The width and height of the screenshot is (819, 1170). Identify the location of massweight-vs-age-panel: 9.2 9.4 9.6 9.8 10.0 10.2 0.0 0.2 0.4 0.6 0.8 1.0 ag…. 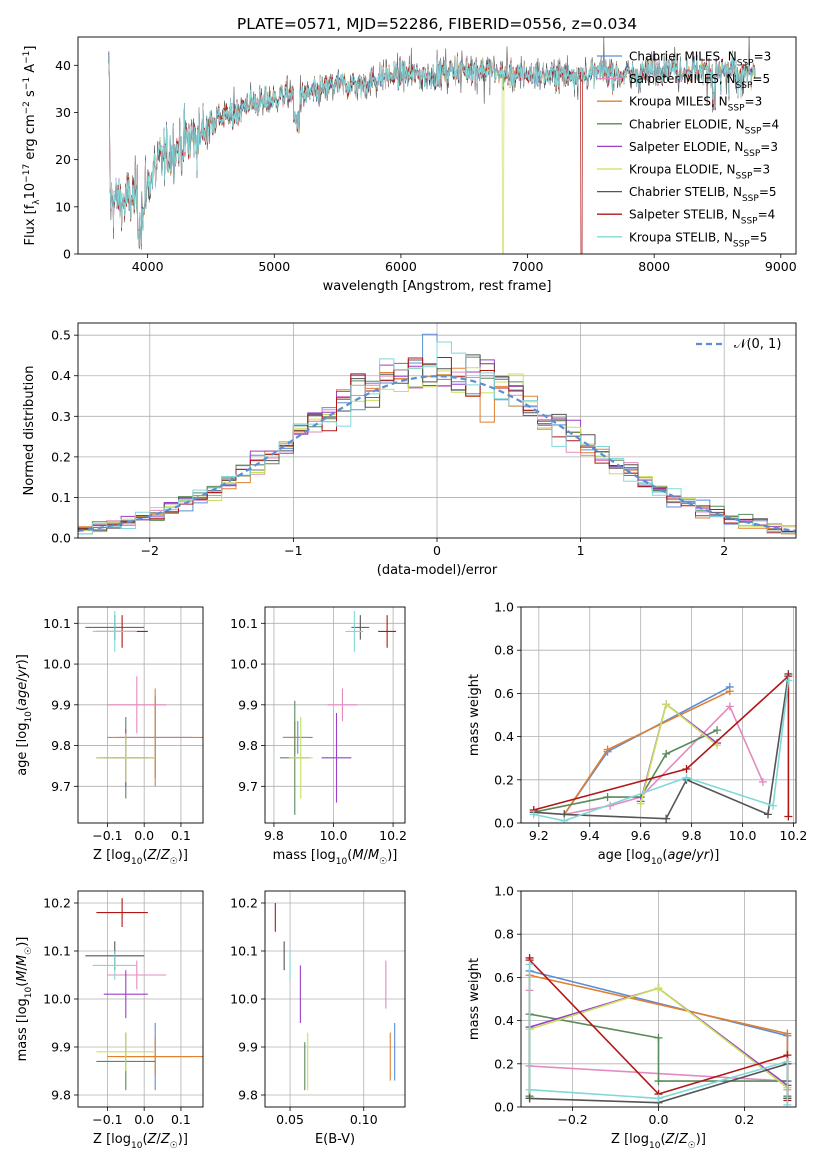
(637, 734).